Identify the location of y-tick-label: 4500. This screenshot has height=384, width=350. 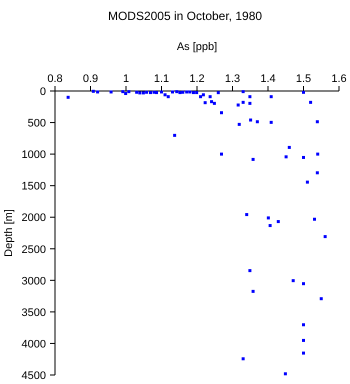
(34, 376).